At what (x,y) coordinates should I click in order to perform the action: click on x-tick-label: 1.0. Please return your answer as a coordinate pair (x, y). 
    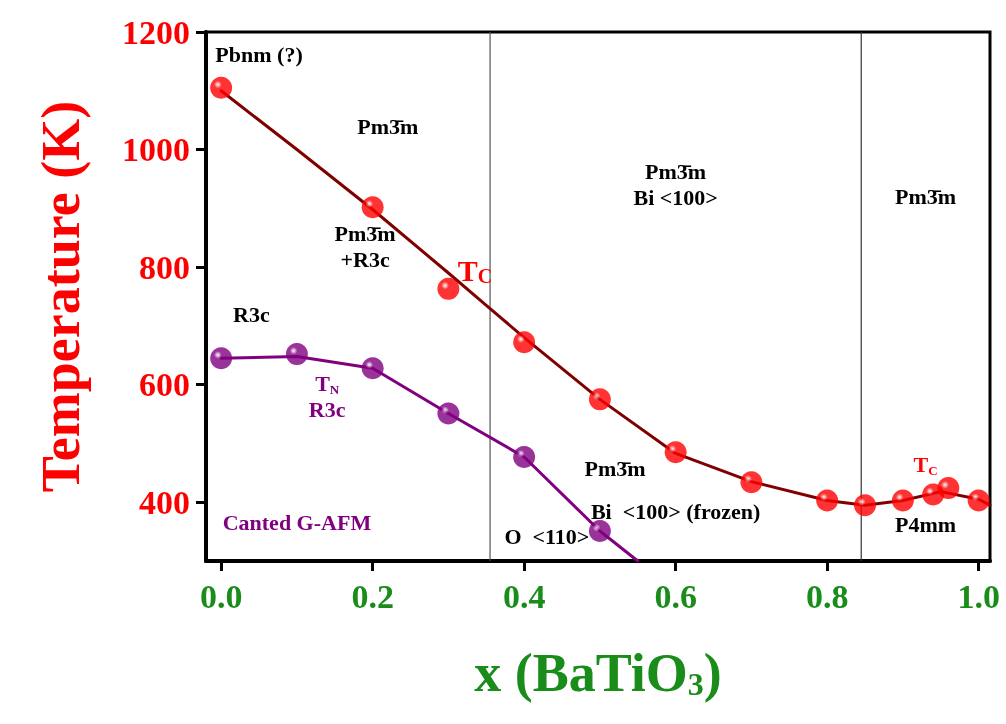
    Looking at the image, I should click on (978, 596).